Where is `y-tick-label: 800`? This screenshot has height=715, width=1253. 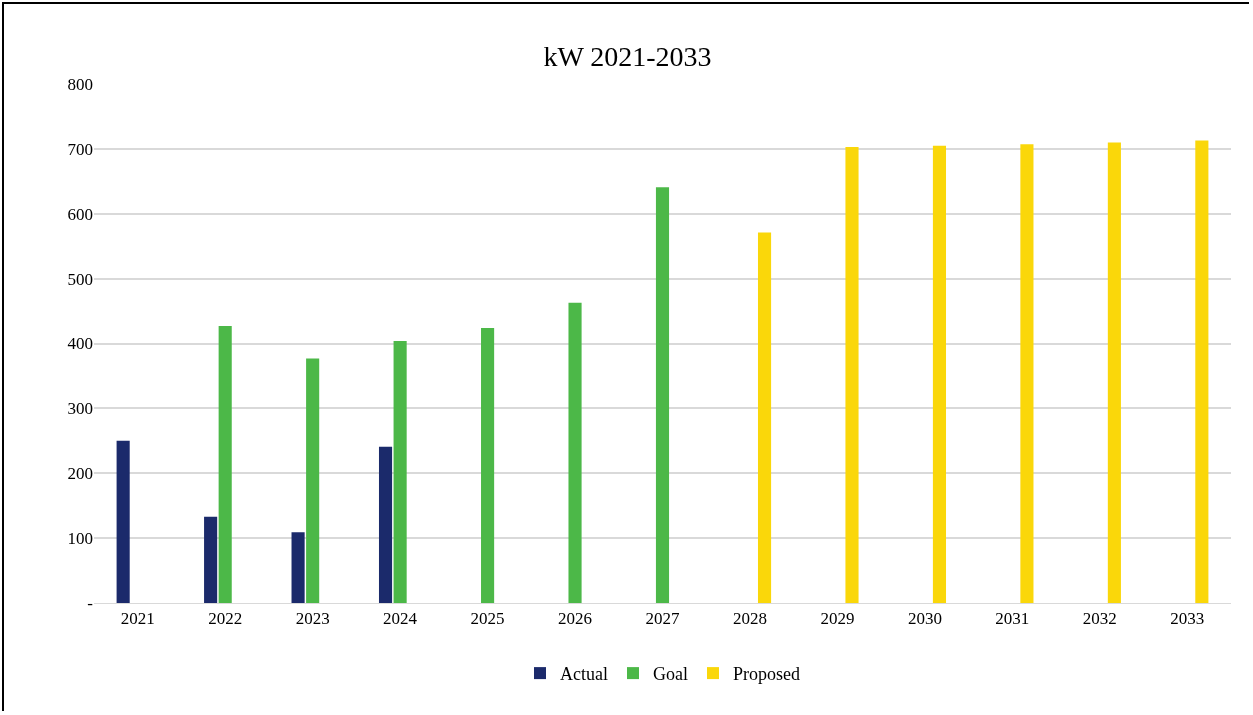
y-tick-label: 800 is located at coordinates (80, 84).